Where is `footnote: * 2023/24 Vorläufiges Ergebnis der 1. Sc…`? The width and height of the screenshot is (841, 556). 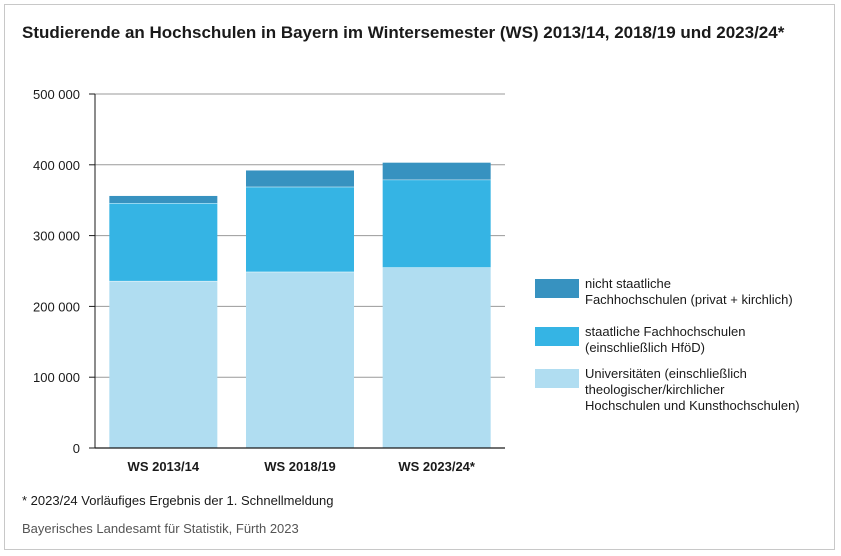
footnote: * 2023/24 Vorläufiges Ergebnis der 1. Sc… is located at coordinates (178, 500).